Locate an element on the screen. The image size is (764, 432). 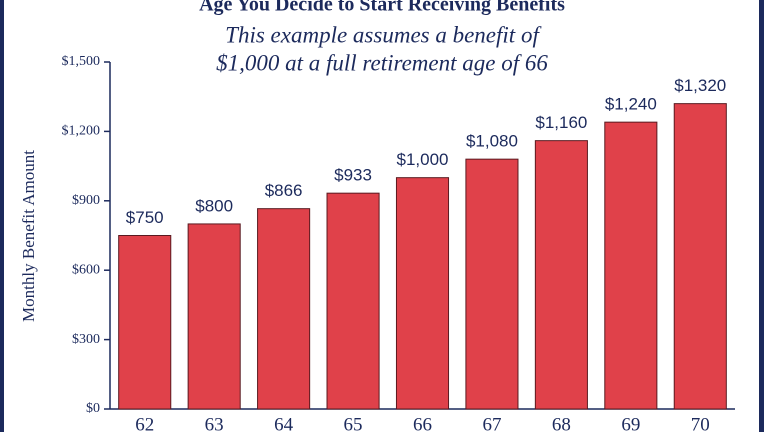
value-label: $800 is located at coordinates (214, 205).